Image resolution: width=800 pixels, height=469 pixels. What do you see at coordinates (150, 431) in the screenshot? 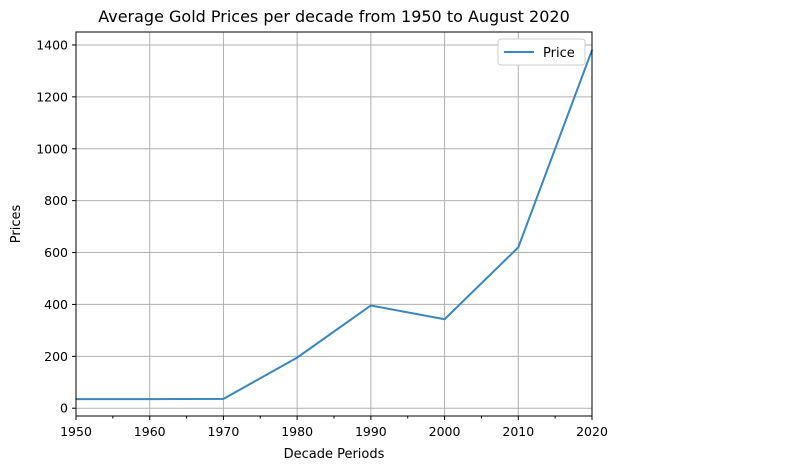
I see `x-tick-label: 1960` at bounding box center [150, 431].